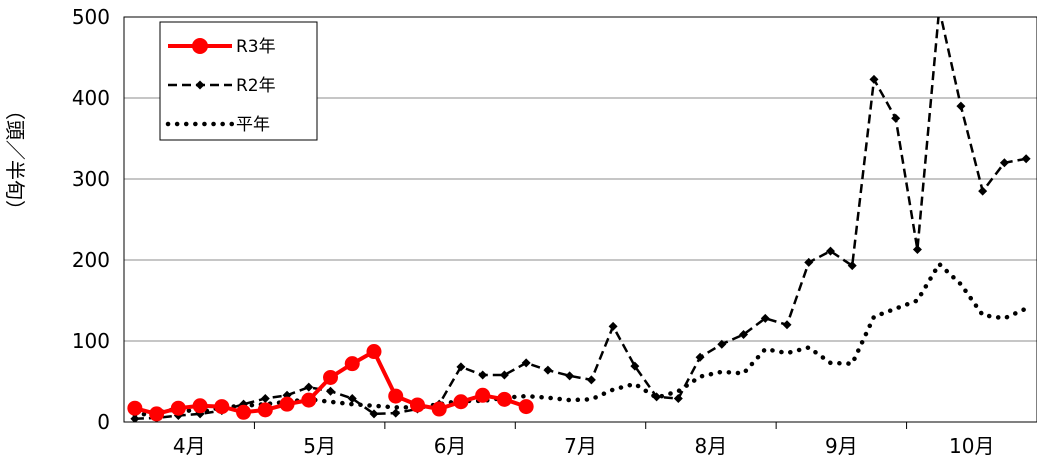 The image size is (1037, 475). Describe the element at coordinates (91, 98) in the screenshot. I see `y-tick-label: 400` at that location.